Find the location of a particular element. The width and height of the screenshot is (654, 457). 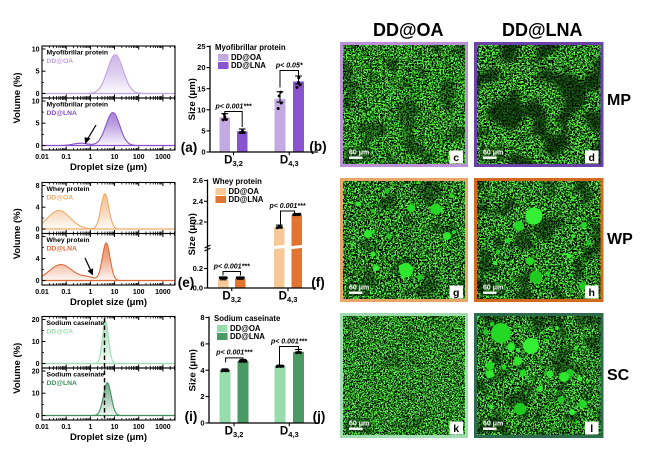

svg-text: 0.0 is located at coordinates (198, 288).